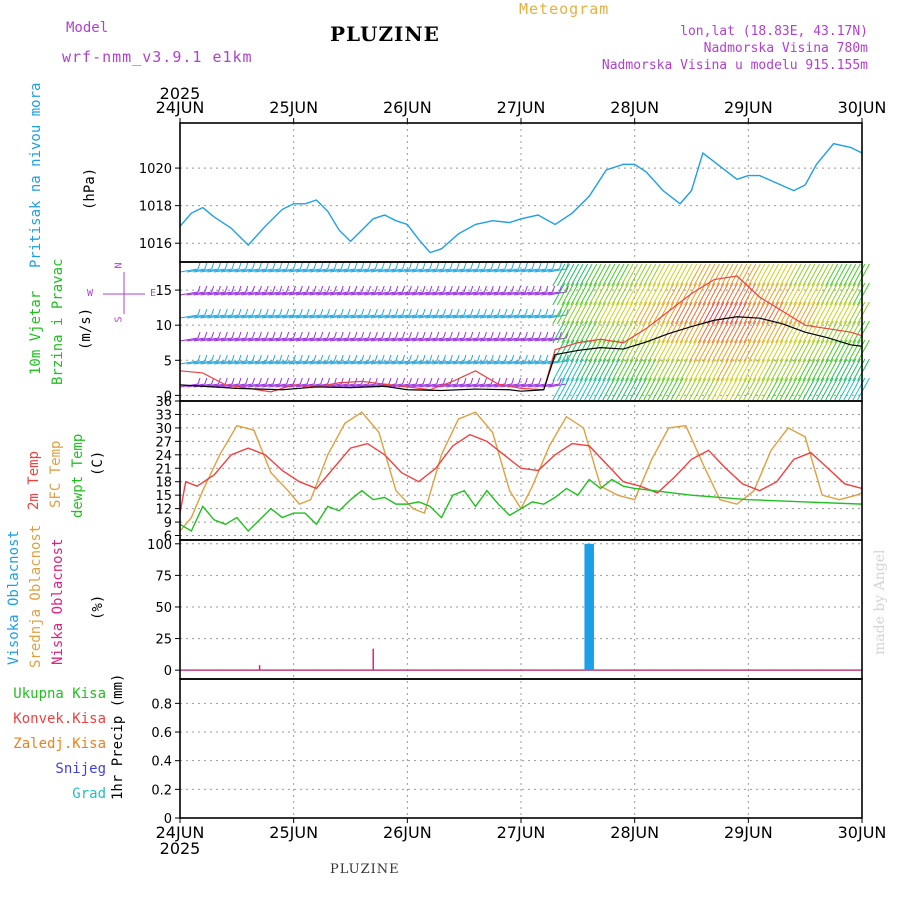 This screenshot has width=900, height=900. Describe the element at coordinates (159, 545) in the screenshot. I see `y-tick-label: 100` at that location.